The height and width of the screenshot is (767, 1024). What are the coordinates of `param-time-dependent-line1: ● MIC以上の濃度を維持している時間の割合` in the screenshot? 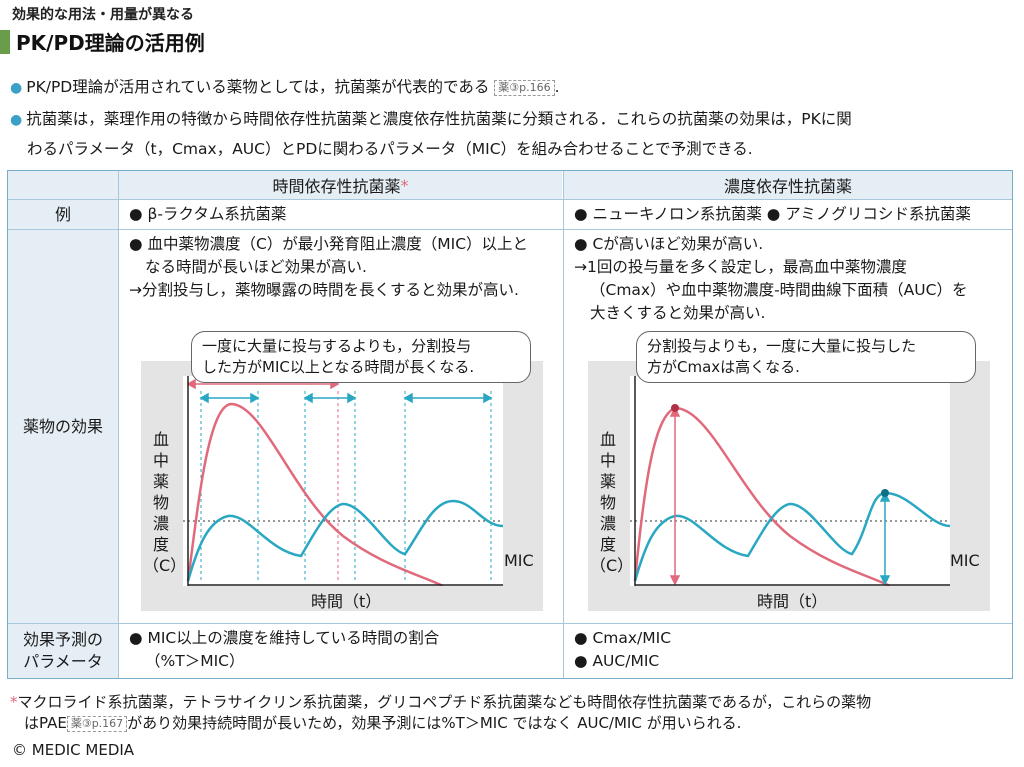 It's located at (284, 638).